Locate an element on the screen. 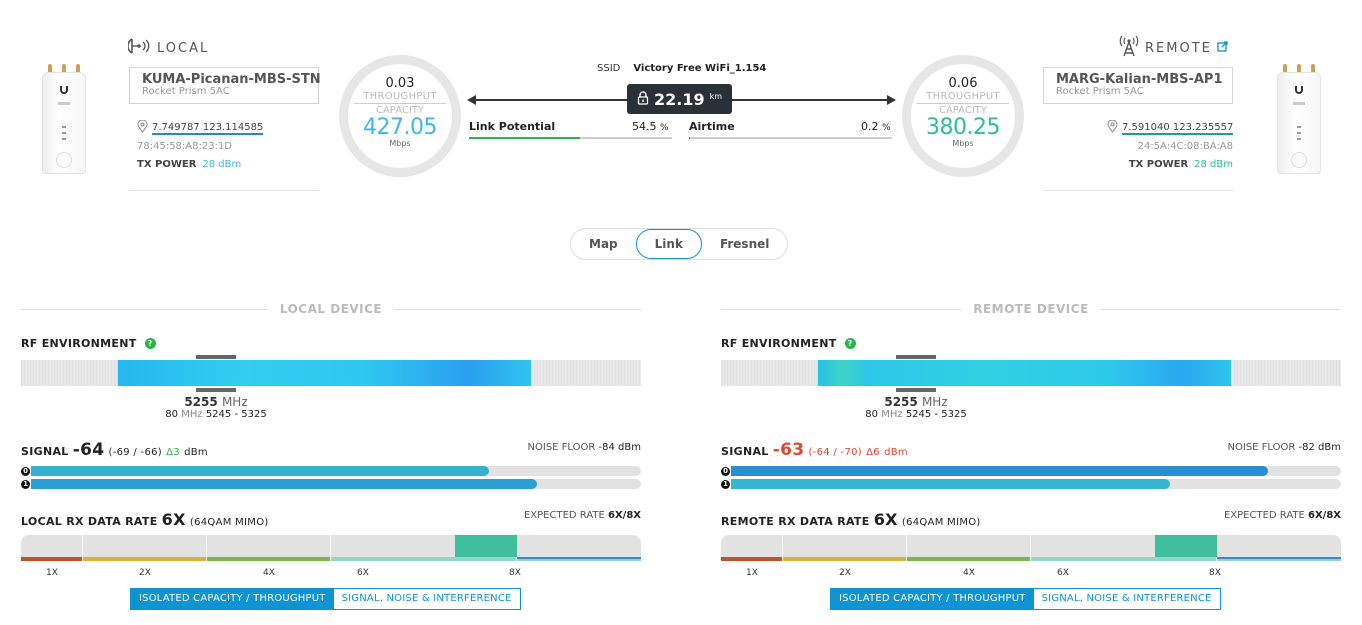 This screenshot has height=625, width=1362. noise-floor: NOISE FLOOR -82 dBm is located at coordinates (1284, 447).